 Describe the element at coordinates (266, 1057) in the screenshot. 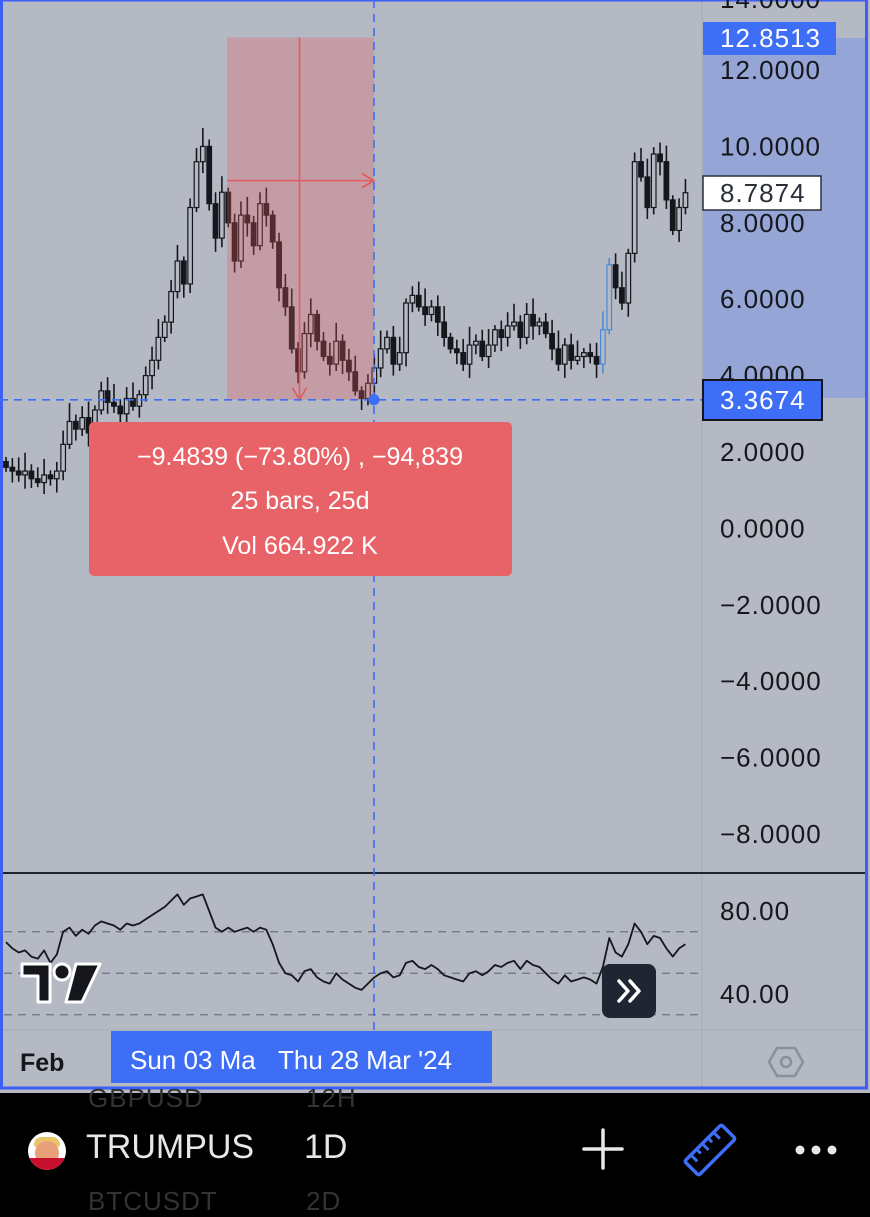

I see `time-cursor-label-sep` at that location.